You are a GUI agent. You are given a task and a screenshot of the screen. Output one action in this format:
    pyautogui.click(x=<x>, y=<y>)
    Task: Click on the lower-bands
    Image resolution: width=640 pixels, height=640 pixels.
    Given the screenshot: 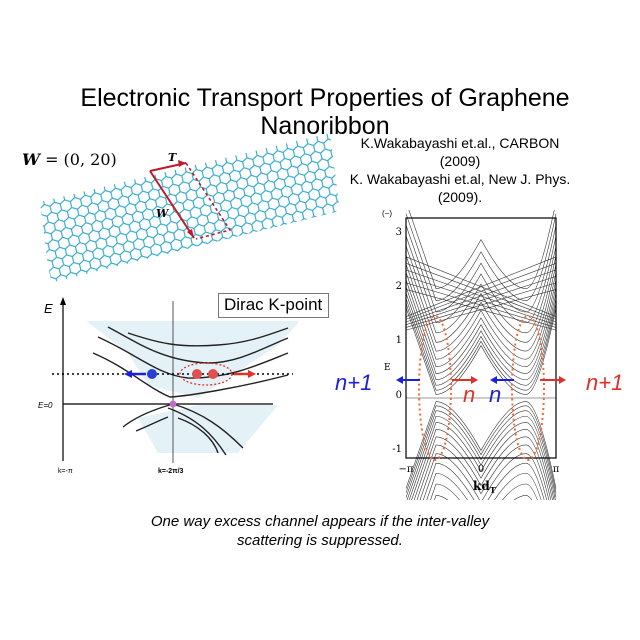 What is the action you would take?
    pyautogui.click(x=183, y=429)
    